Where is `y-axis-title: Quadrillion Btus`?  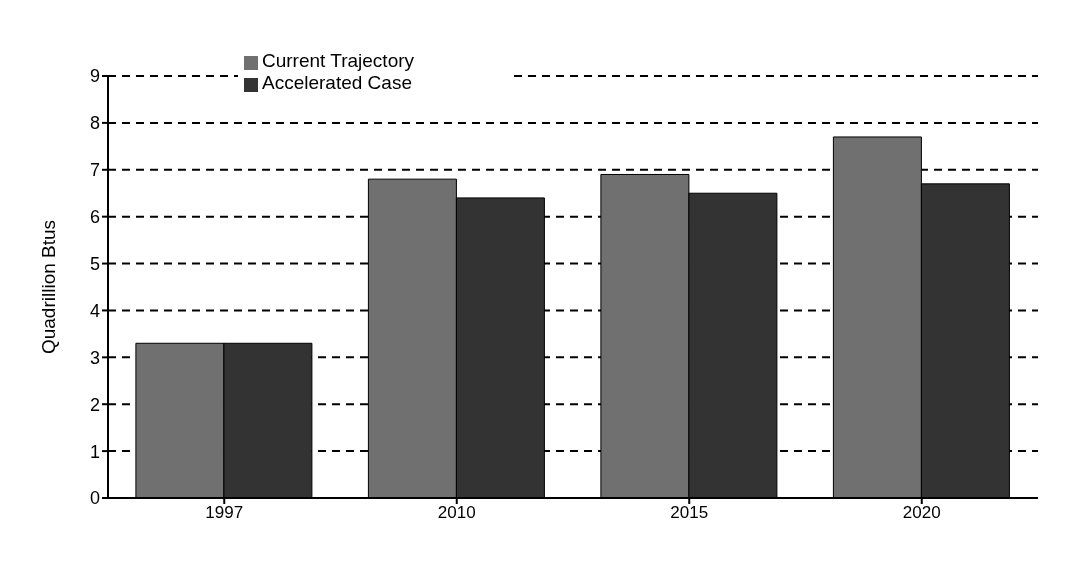
y-axis-title: Quadrillion Btus is located at coordinates (48, 287).